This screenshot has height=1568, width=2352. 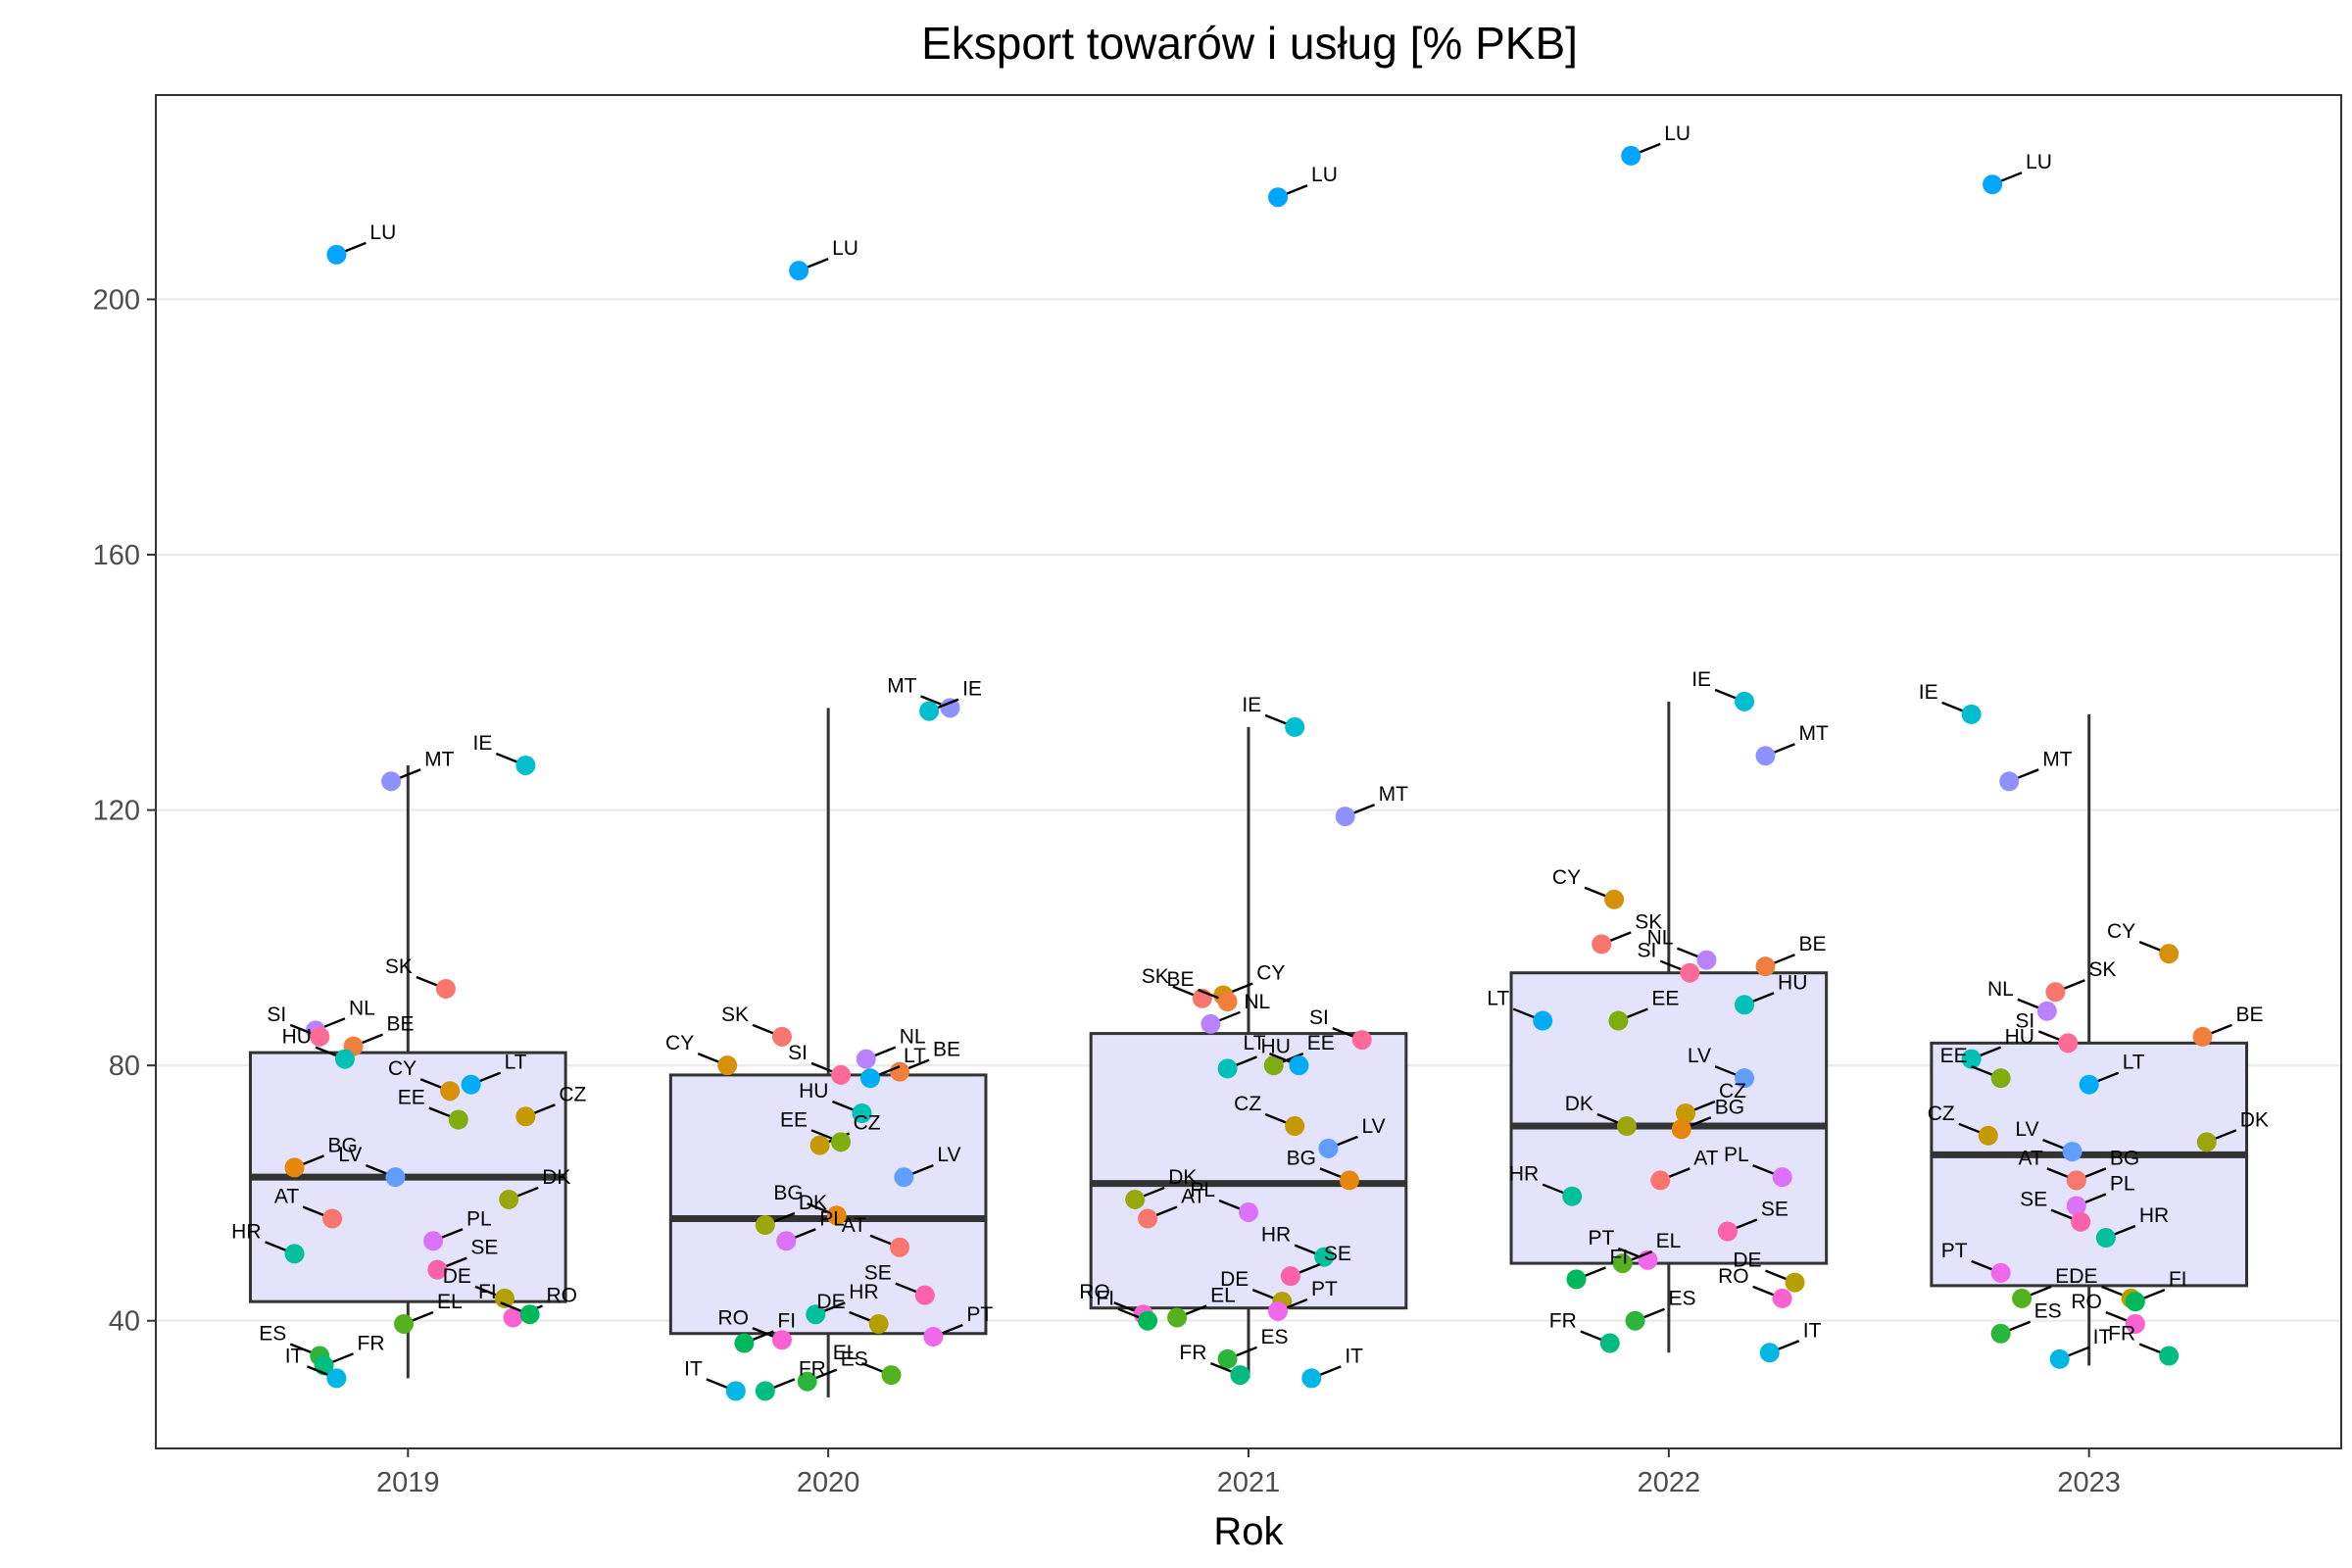 What do you see at coordinates (2156, 1290) in the screenshot?
I see `point-2023-FI: FI` at bounding box center [2156, 1290].